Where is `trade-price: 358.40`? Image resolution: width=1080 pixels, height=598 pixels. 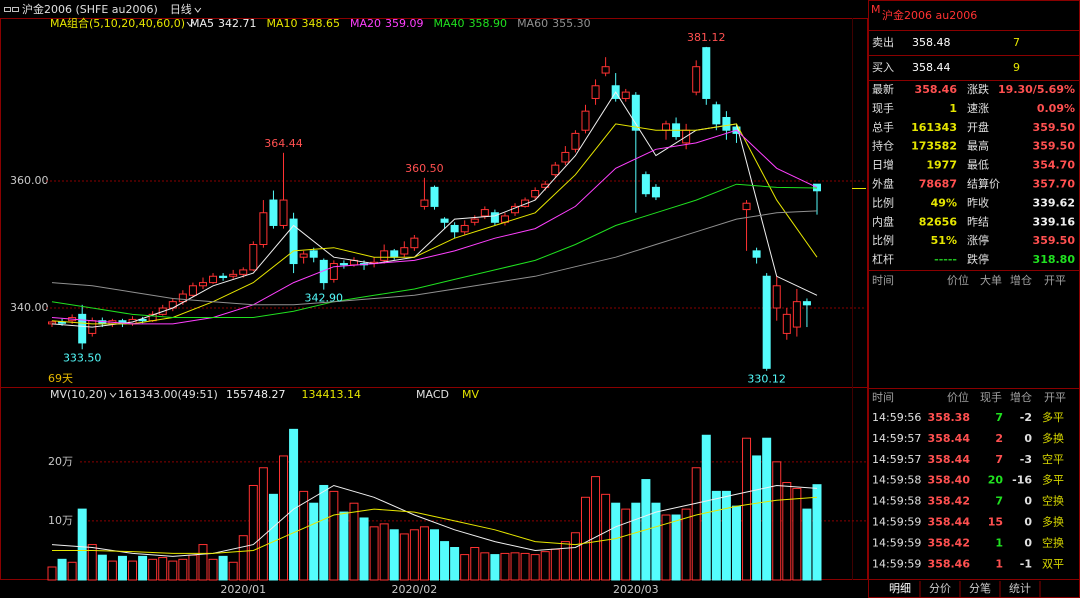 trade-price: 358.40 is located at coordinates (949, 480).